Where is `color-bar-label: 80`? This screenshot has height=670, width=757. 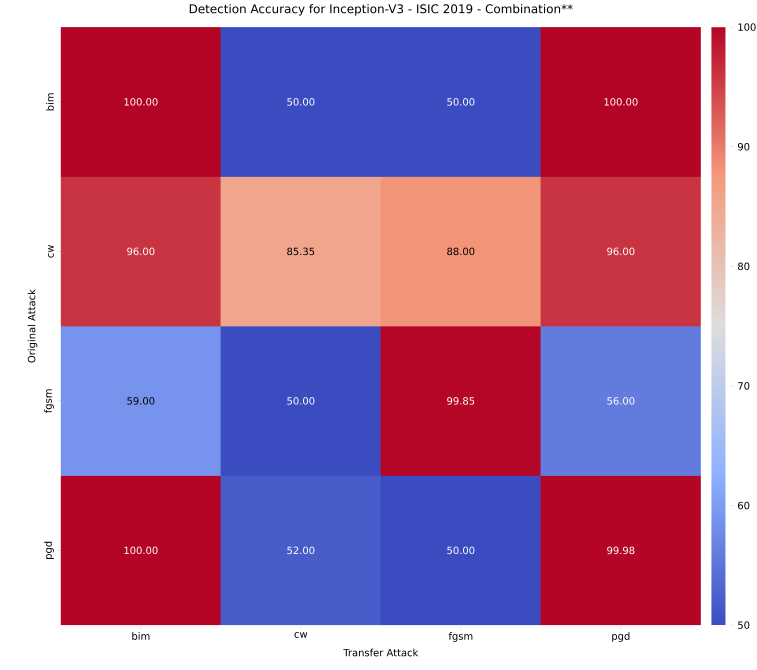
color-bar-label: 80 is located at coordinates (744, 266).